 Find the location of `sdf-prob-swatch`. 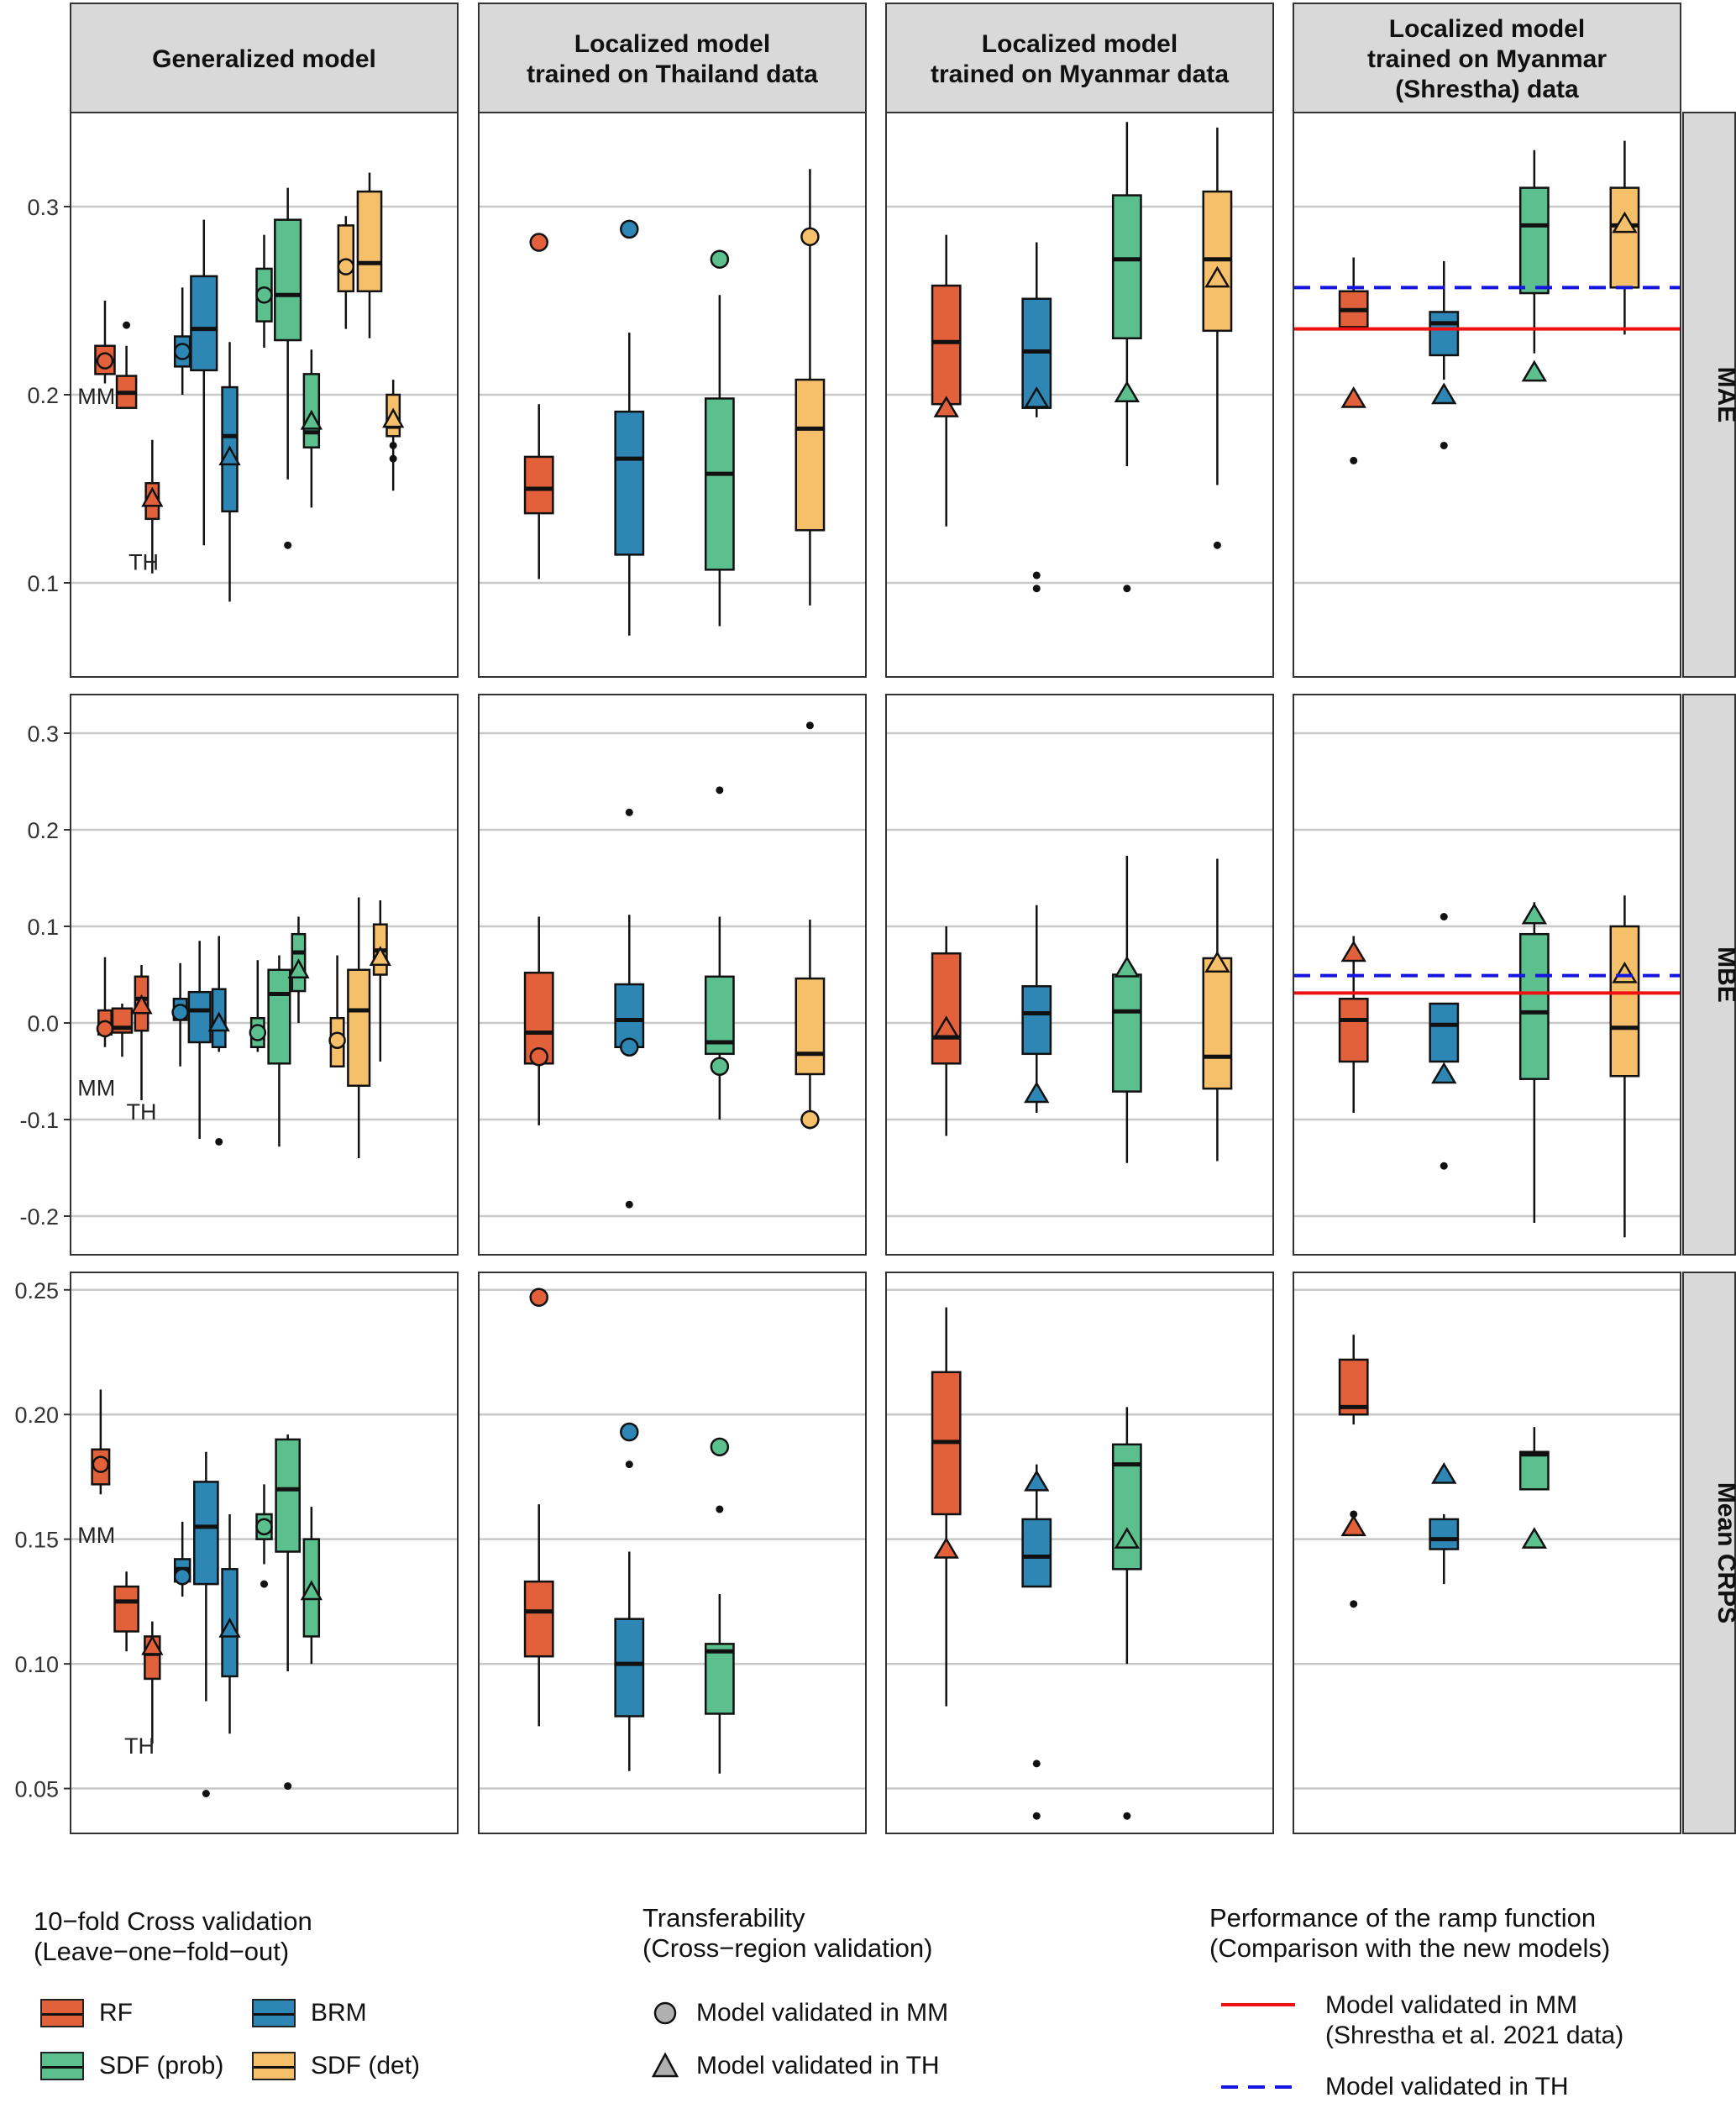

sdf-prob-swatch is located at coordinates (62, 2066).